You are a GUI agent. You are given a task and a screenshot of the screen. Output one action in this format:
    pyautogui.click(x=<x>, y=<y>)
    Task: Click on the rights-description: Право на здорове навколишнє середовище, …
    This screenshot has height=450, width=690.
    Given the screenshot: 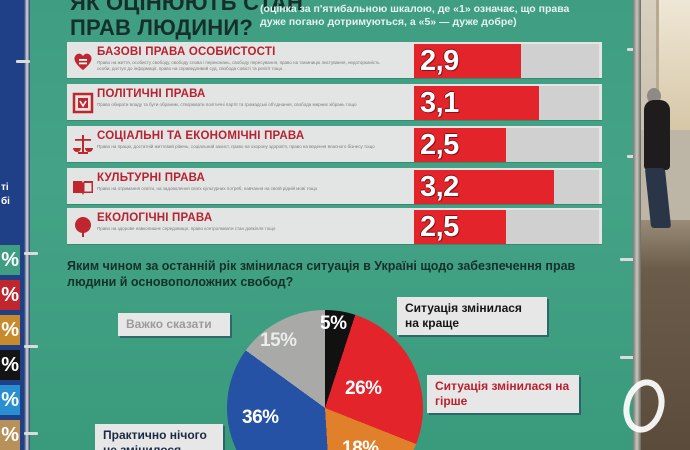 What is the action you would take?
    pyautogui.click(x=186, y=228)
    